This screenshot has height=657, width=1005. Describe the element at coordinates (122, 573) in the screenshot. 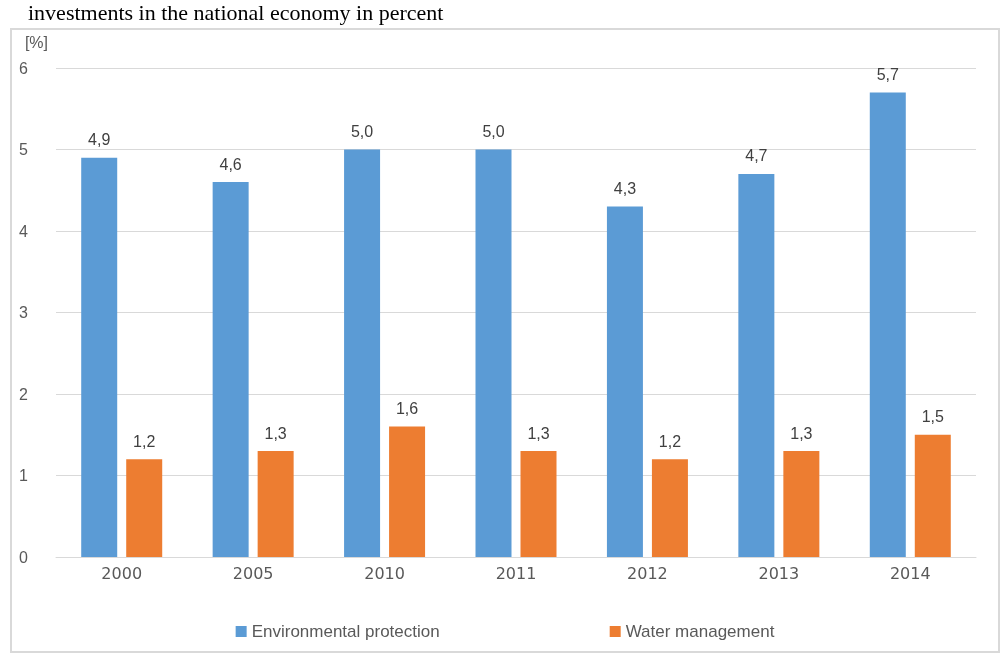

I see `x-tick-label: 2000` at that location.